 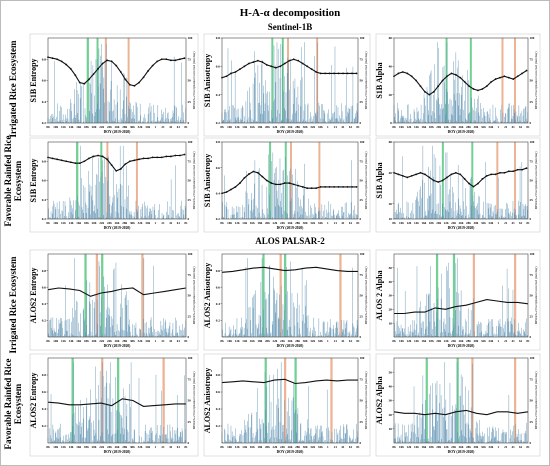 What do you see at coordinates (462, 228) in the screenshot?
I see `x-axis-label: DOY (2019-2020)` at bounding box center [462, 228].